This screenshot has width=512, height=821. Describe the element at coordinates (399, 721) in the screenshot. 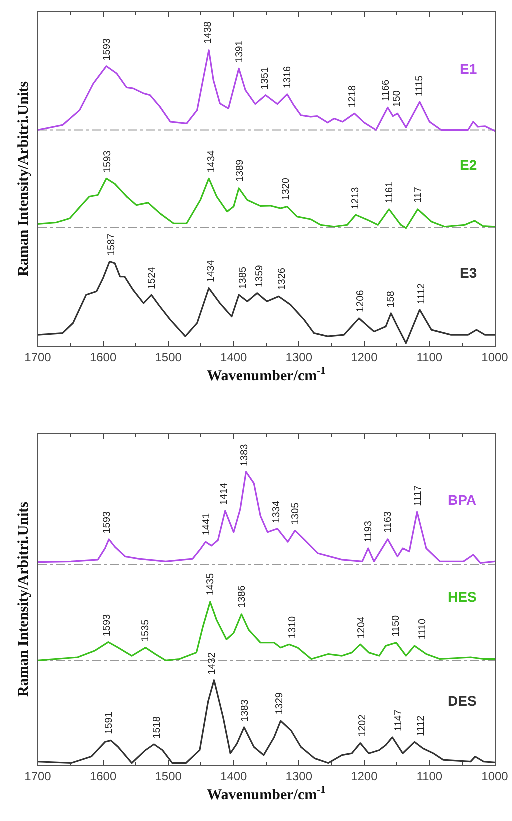

I see `annotation: 1147` at that location.